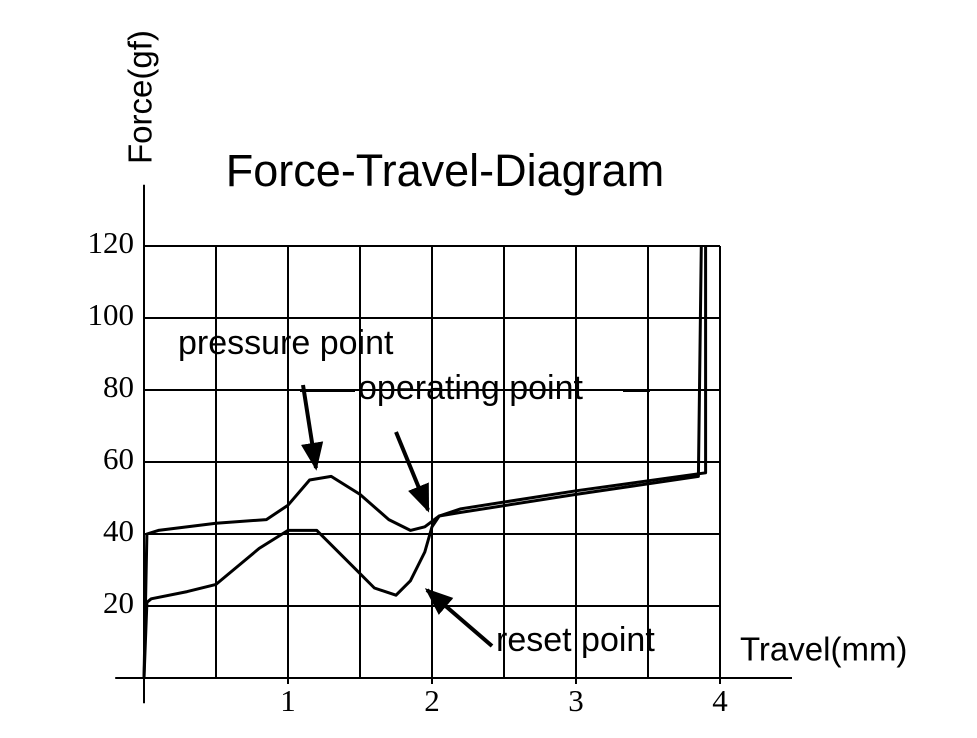  I want to click on y-tick-label: 120, so click(111, 242).